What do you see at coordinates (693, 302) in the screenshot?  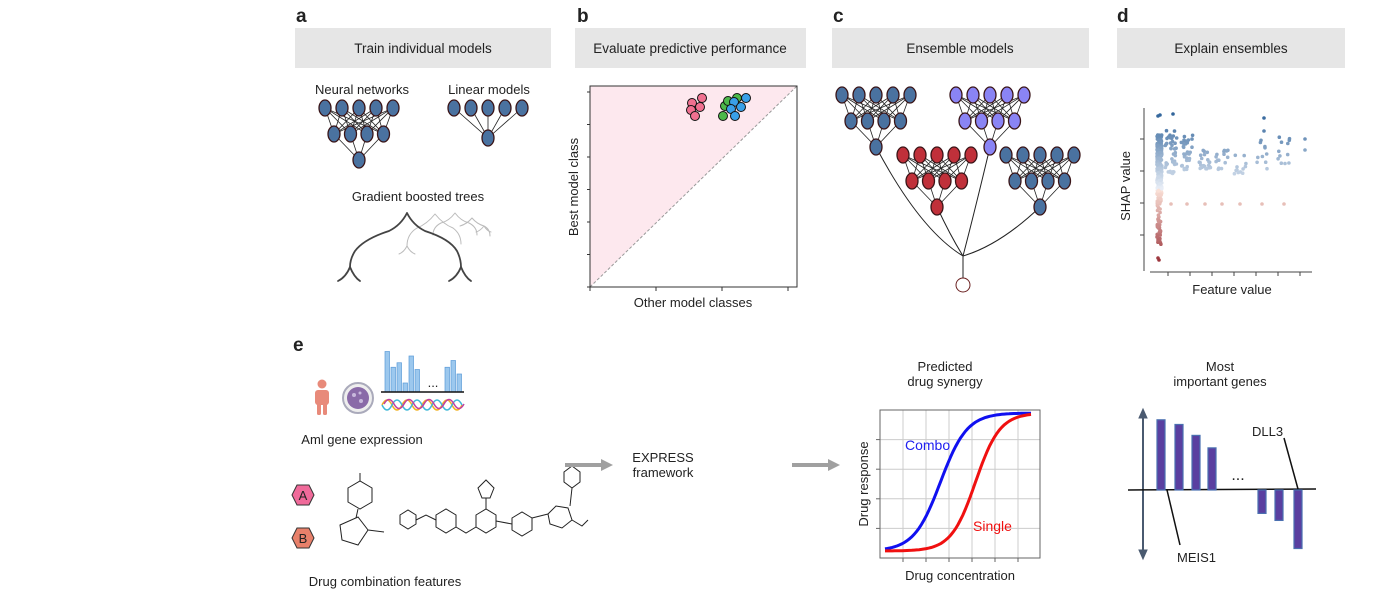 I see `x-axis-label-b: Other model classes` at bounding box center [693, 302].